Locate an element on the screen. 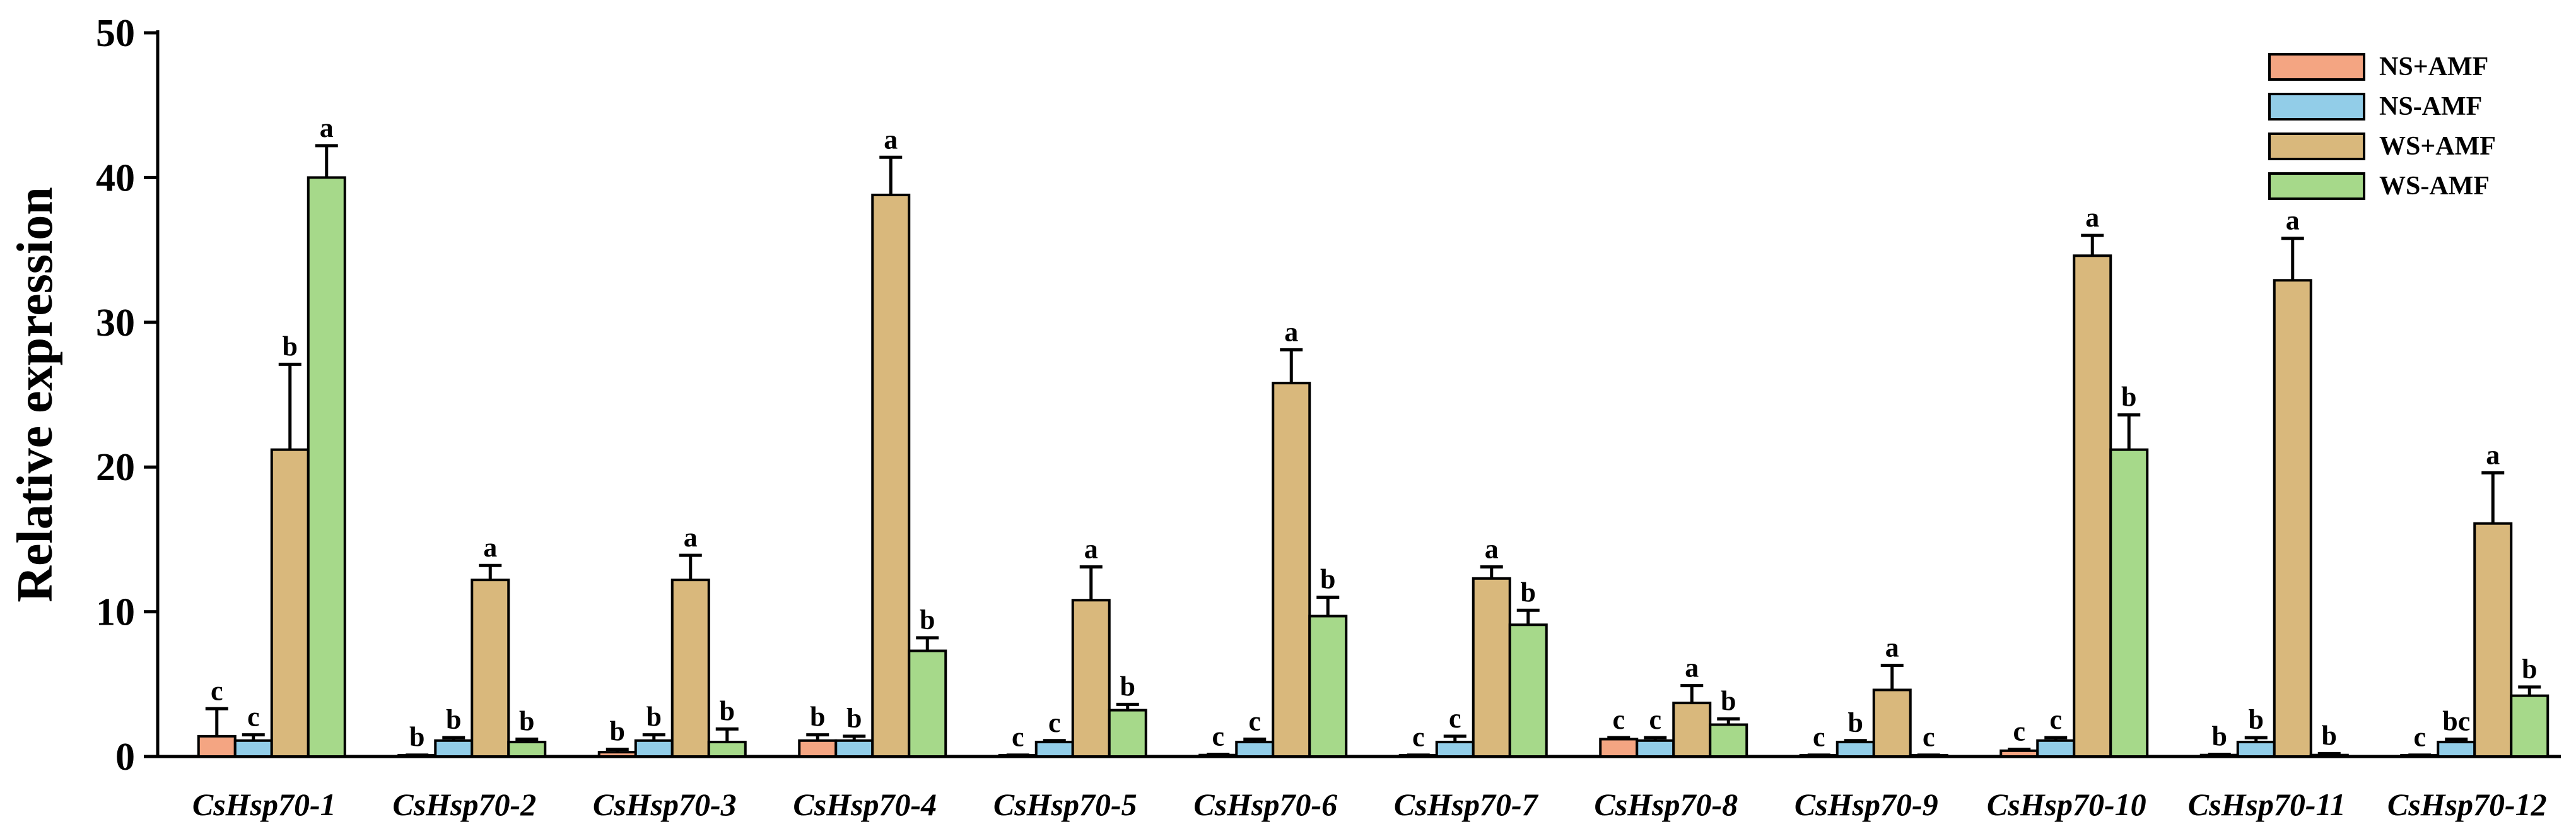 This screenshot has width=2576, height=836. legend-label: NS+AMF is located at coordinates (2433, 66).